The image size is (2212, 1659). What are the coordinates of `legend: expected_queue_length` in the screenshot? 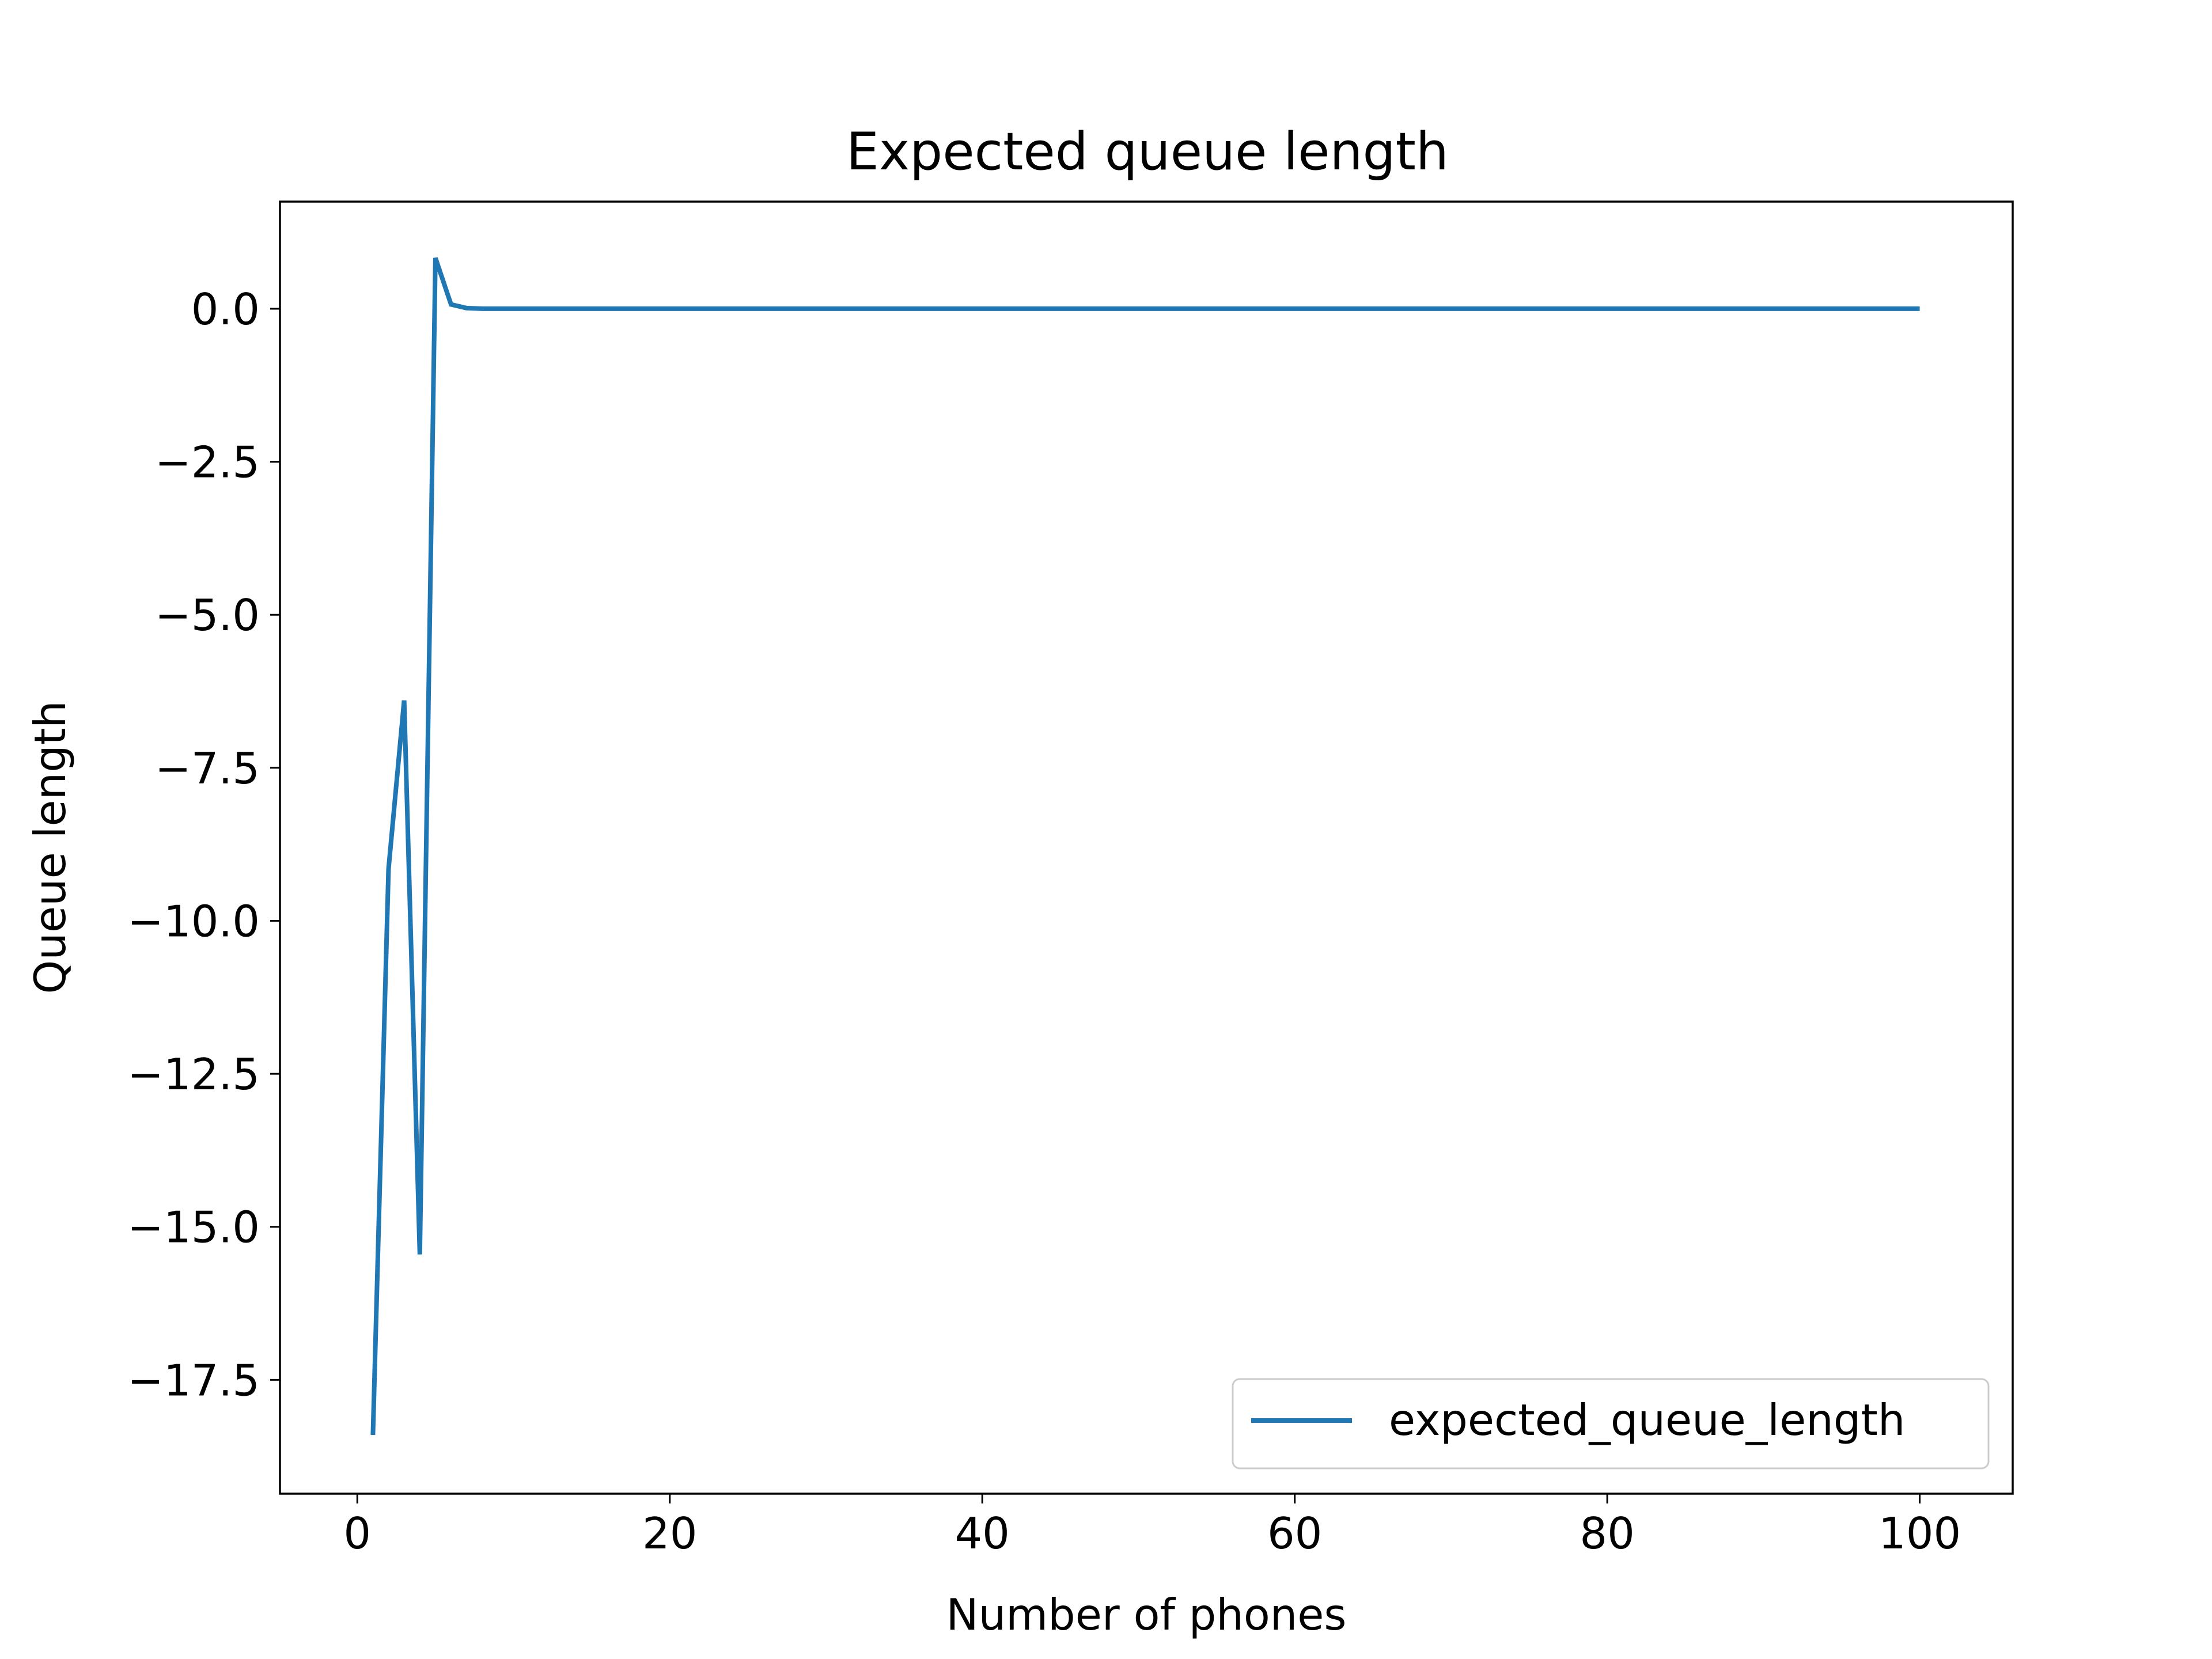 It's located at (1611, 1423).